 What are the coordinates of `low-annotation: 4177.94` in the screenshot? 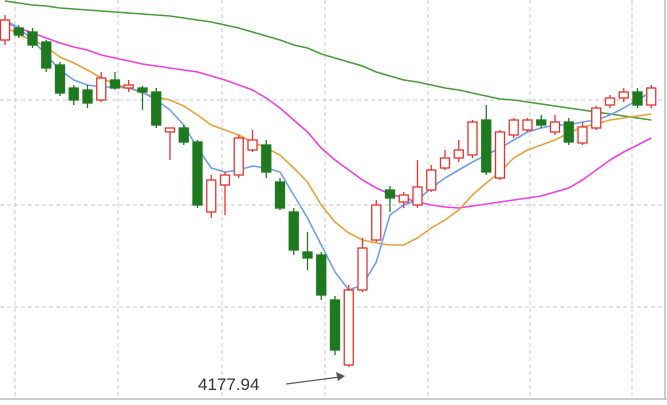 It's located at (271, 383).